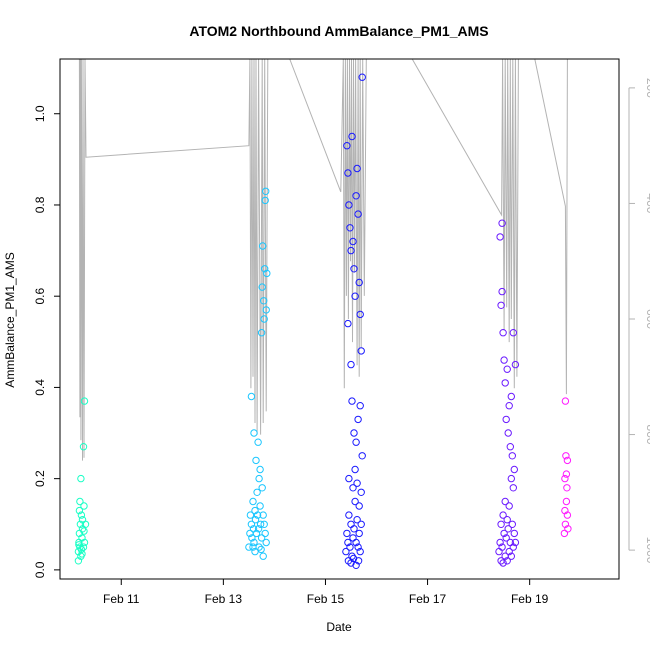 The height and width of the screenshot is (650, 650). I want to click on x-tick-label: Feb 19, so click(530, 599).